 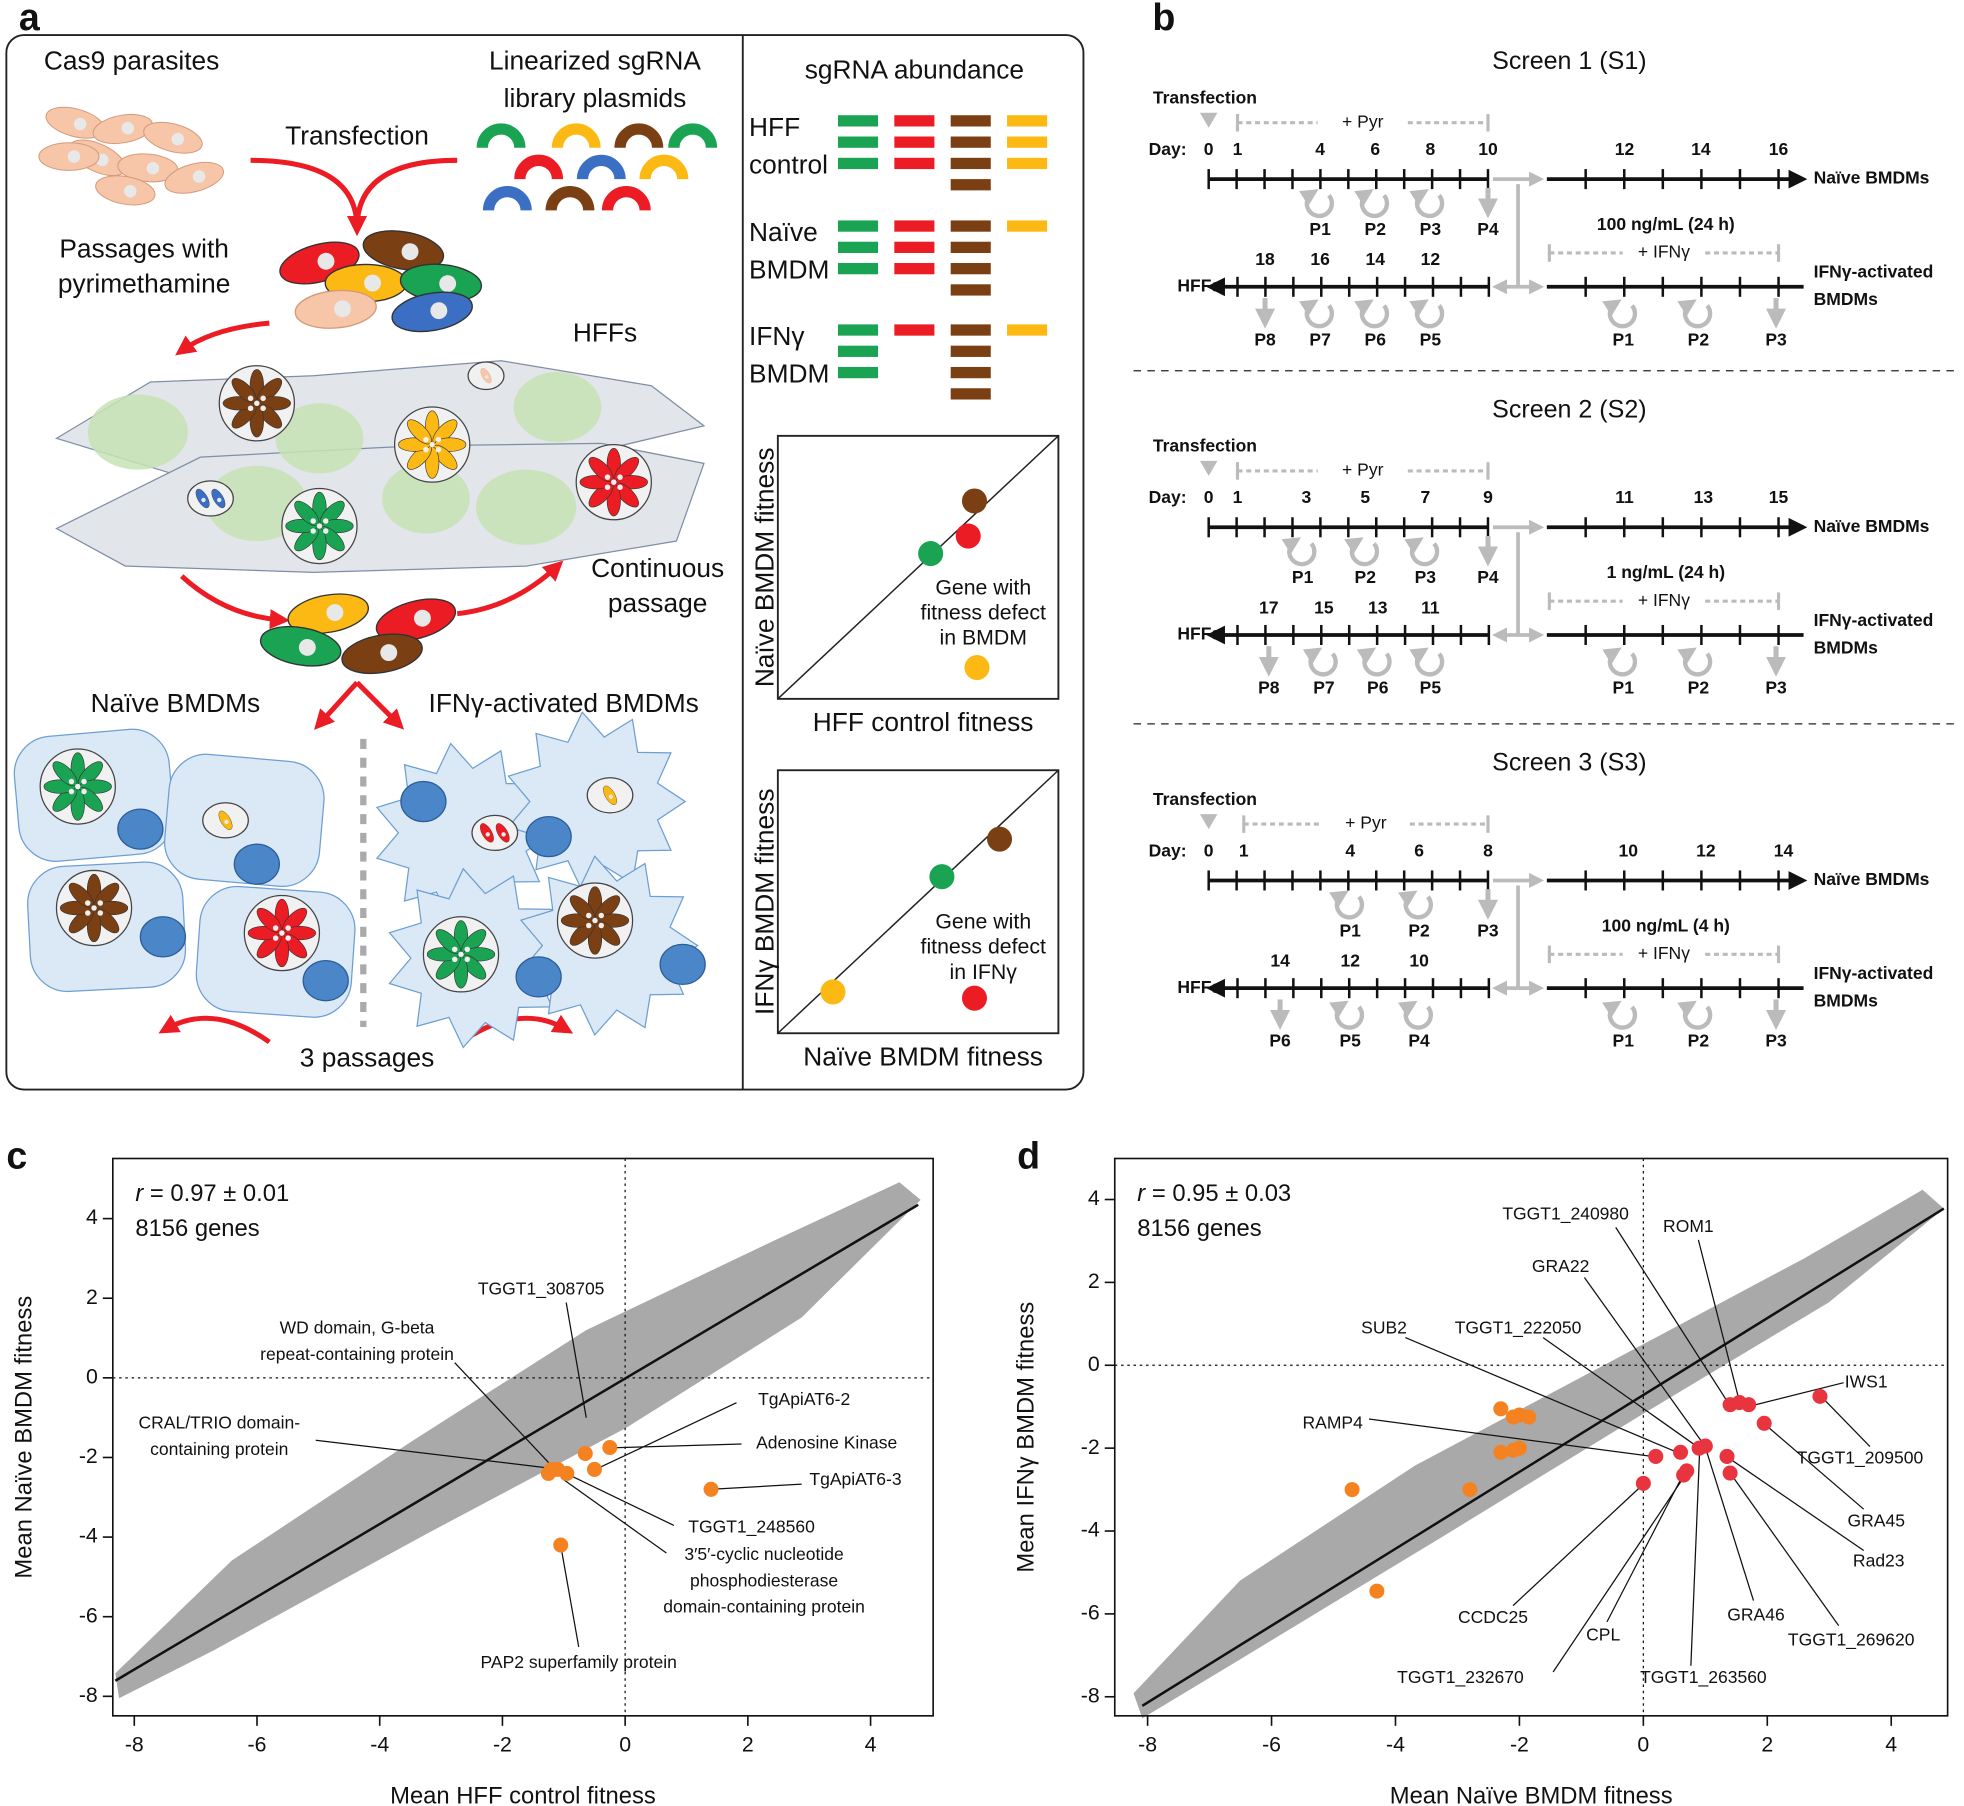 I want to click on label: ROM1, so click(x=1688, y=1226).